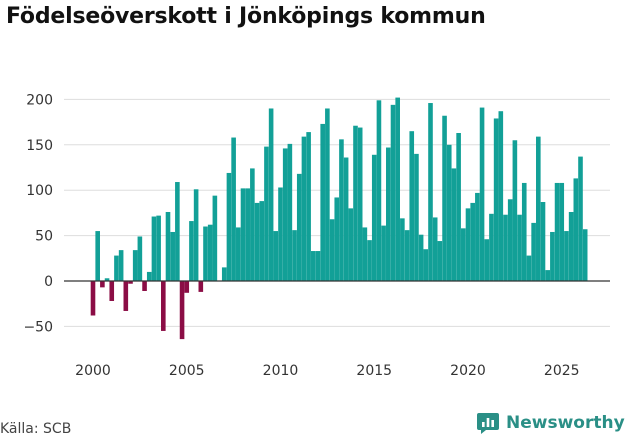 Image resolution: width=631 pixels, height=439 pixels. Describe the element at coordinates (38, 213) in the screenshot. I see `y-axis-tick-labels: −50 0 50 100 150 200` at that location.